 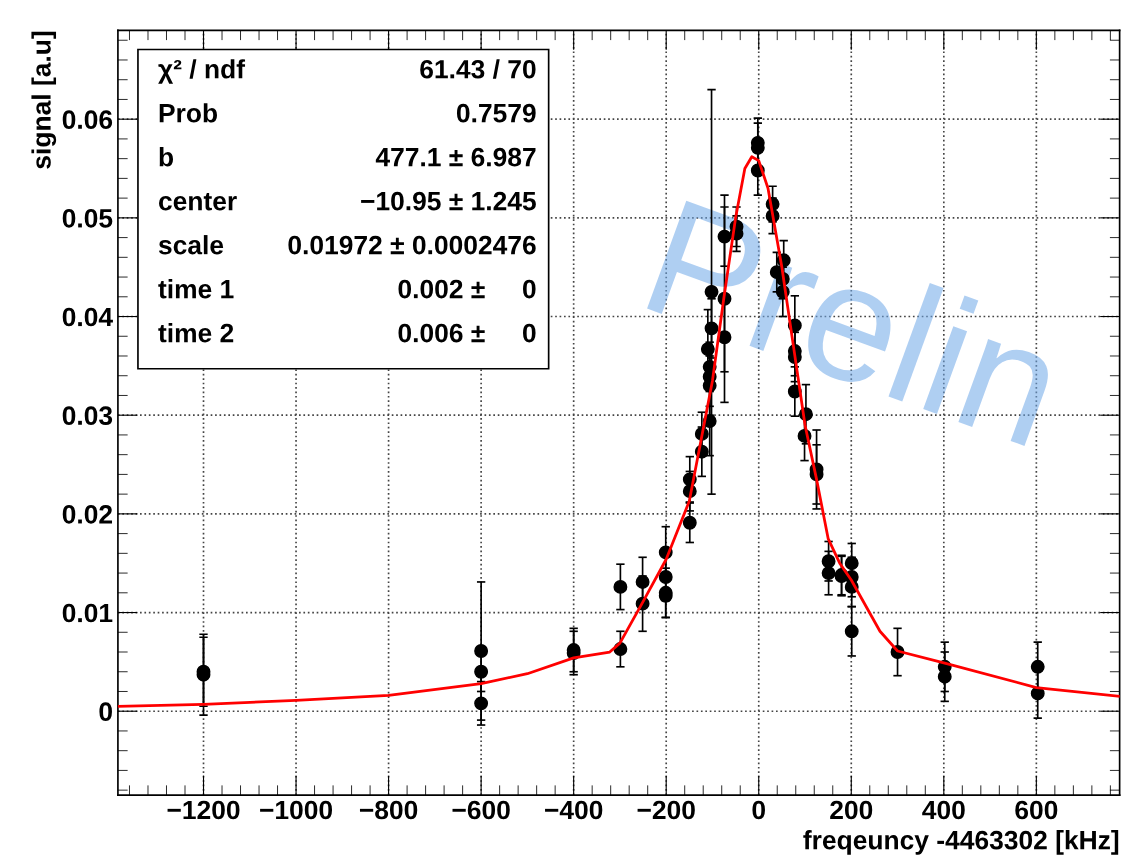 I want to click on annotation: 0.002 ± 0, so click(x=467, y=289).